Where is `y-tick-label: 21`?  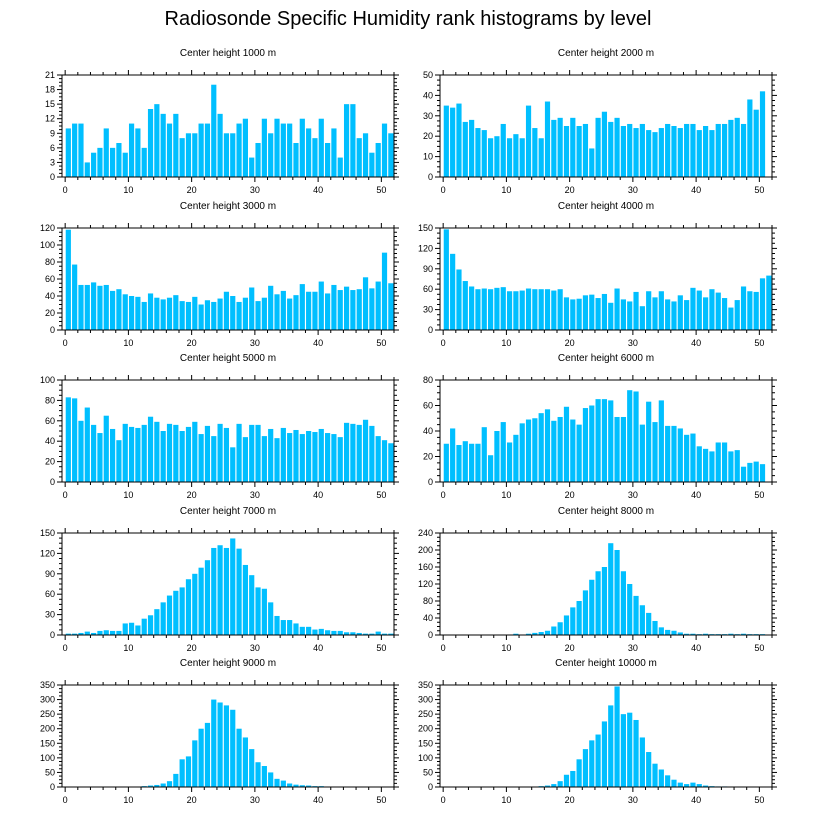 y-tick-label: 21 is located at coordinates (50, 75).